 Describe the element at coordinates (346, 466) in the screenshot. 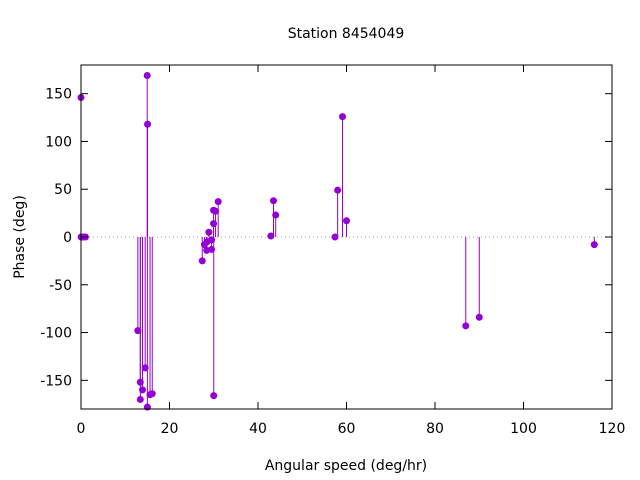

I see `x-axis-label: Angular speed (deg/hr)` at that location.